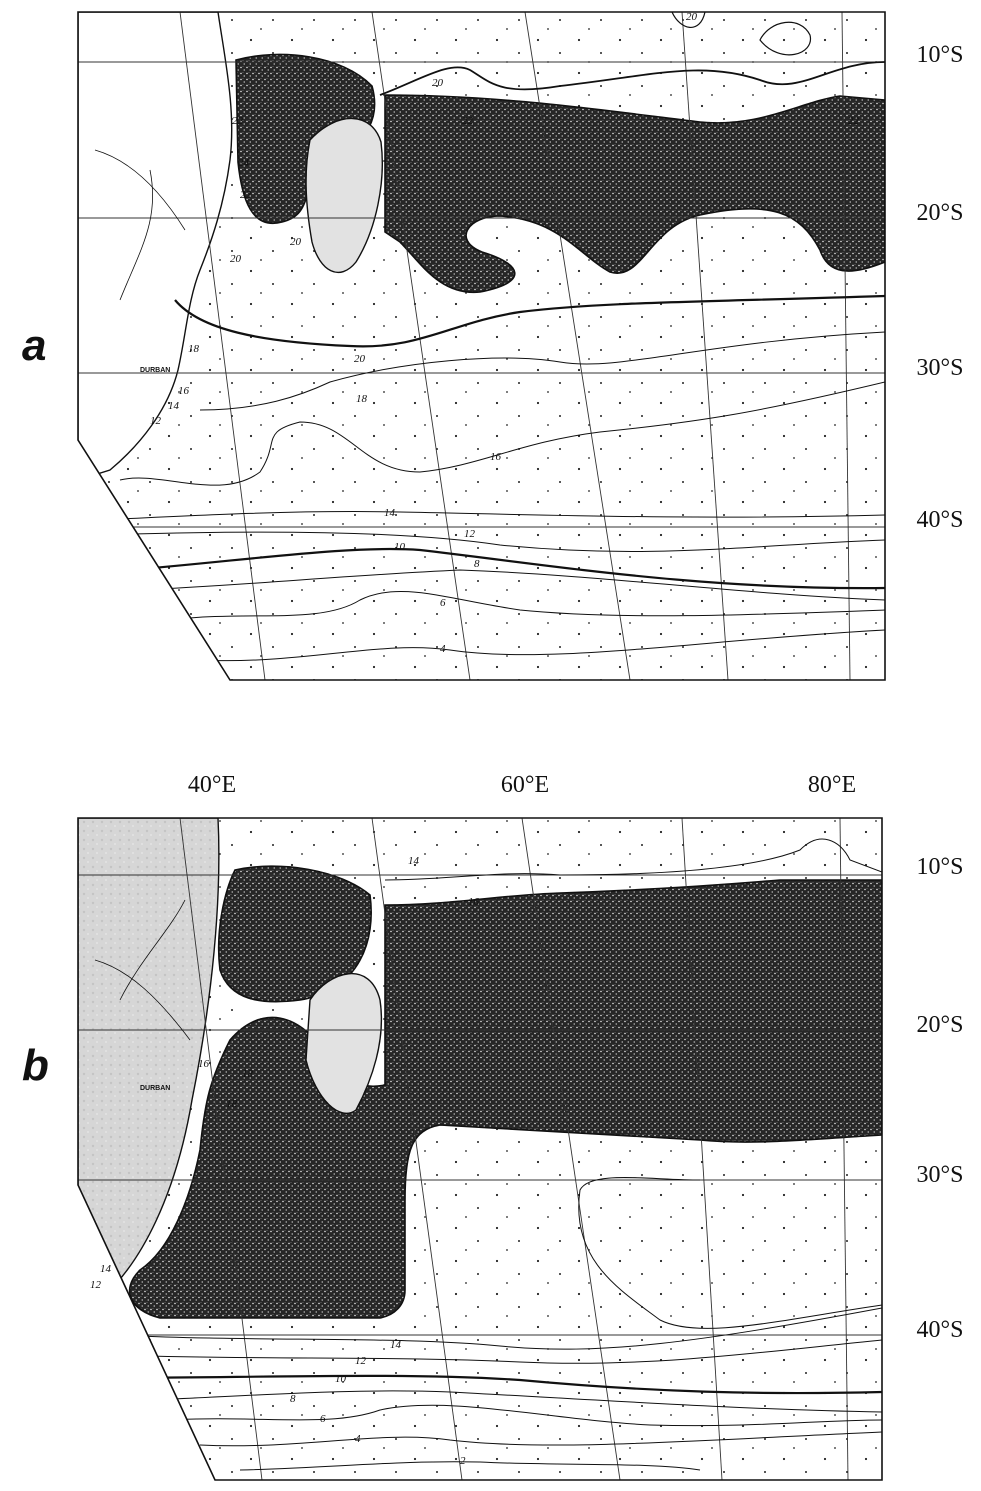 This screenshot has height=1491, width=981. Describe the element at coordinates (463, 1461) in the screenshot. I see `isotherm-label: 2` at that location.